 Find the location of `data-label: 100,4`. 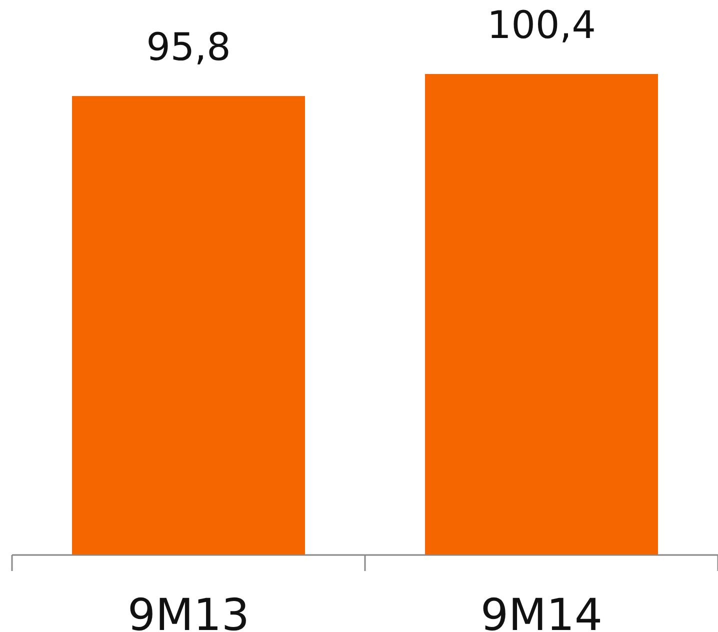

data-label: 100,4 is located at coordinates (541, 25).